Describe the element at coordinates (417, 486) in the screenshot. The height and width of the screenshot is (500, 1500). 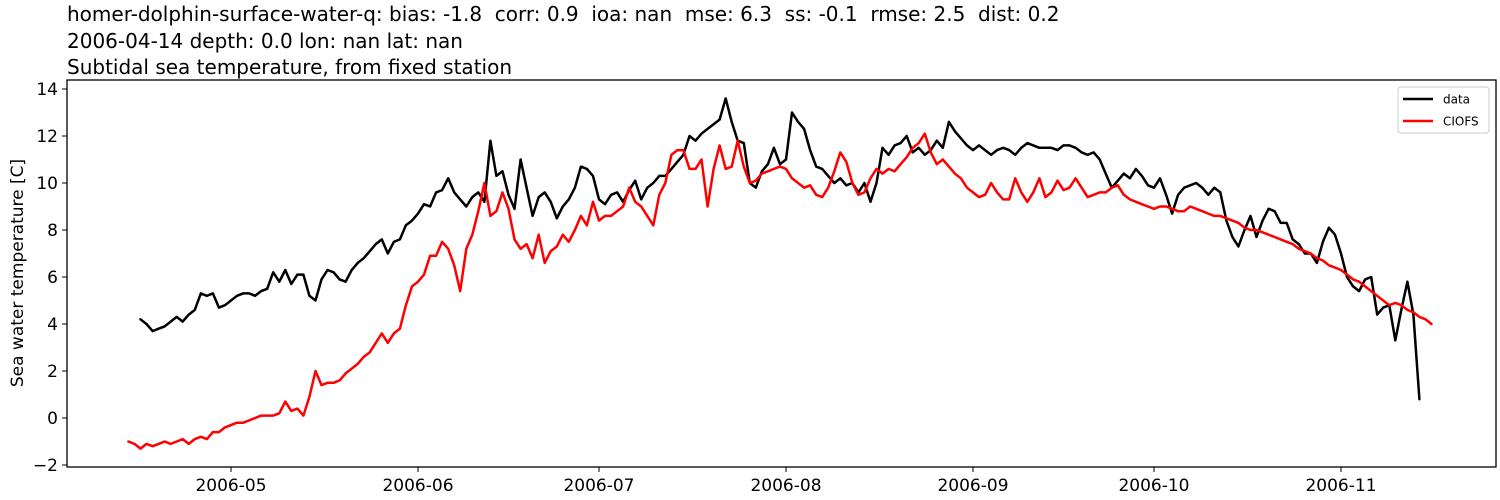
I see `x-tick-label: 2006-06` at that location.